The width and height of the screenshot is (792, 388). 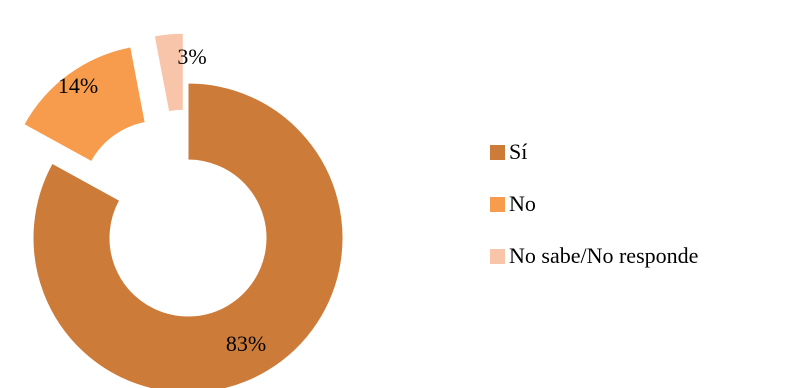 What do you see at coordinates (168, 72) in the screenshot?
I see `slice-no-sabe` at bounding box center [168, 72].